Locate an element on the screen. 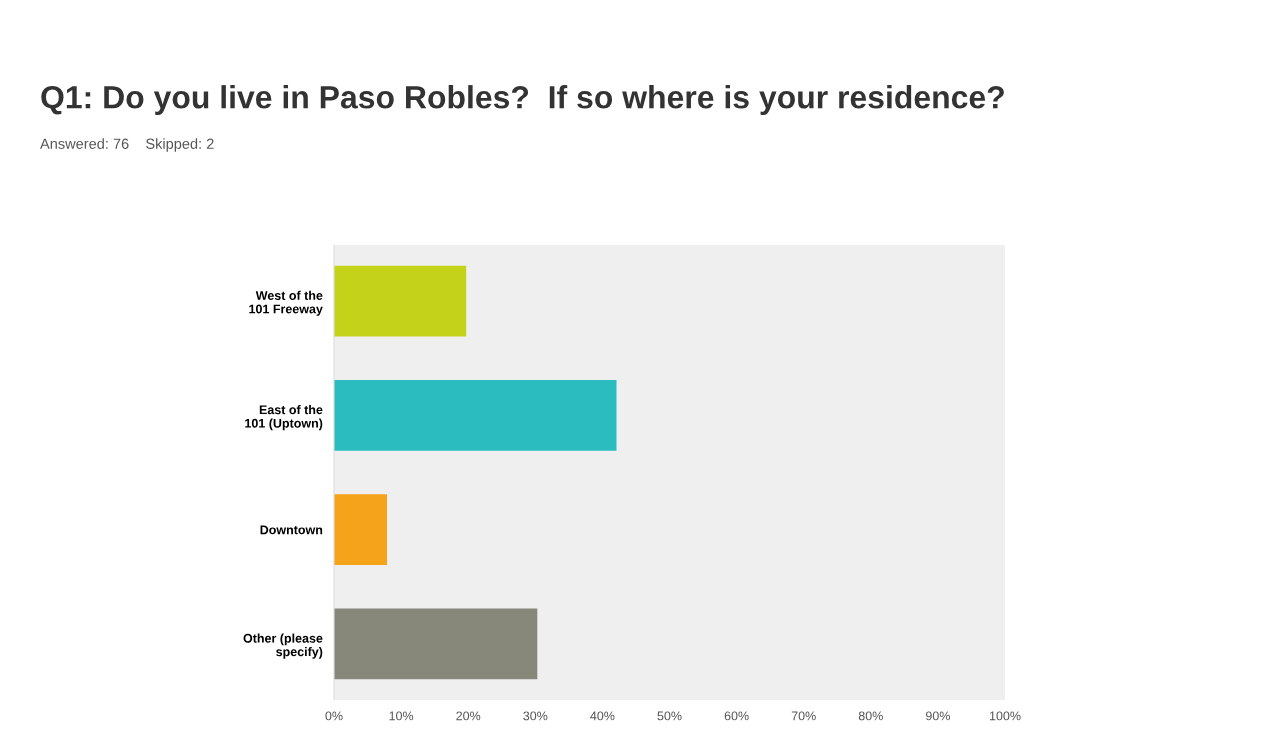 This screenshot has height=747, width=1275. x-tick-label: 20% is located at coordinates (468, 716).